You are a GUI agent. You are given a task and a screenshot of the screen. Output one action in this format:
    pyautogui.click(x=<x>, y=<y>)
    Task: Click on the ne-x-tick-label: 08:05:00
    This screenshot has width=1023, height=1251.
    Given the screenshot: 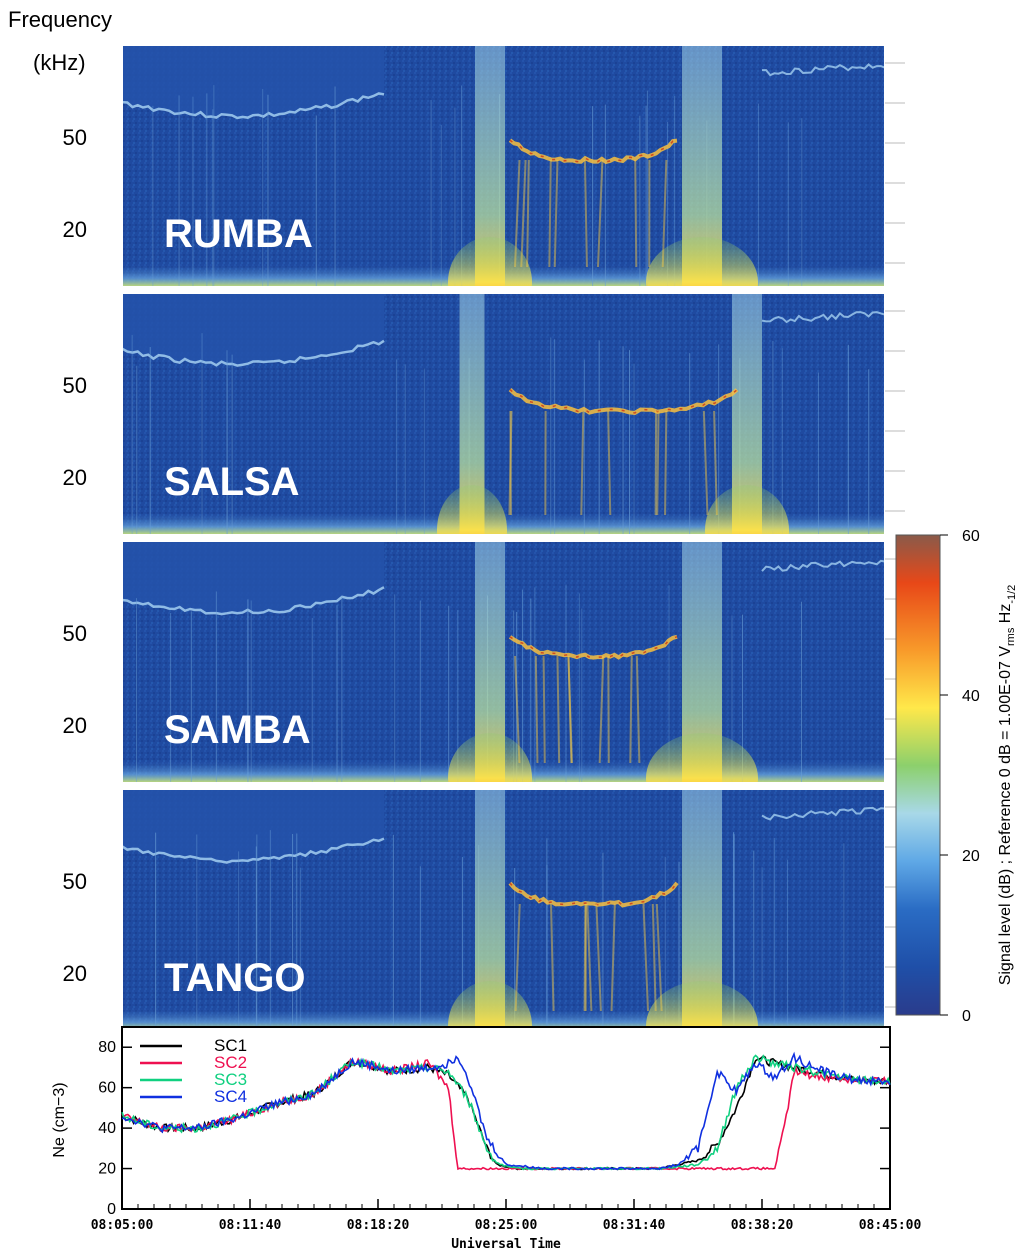 What is the action you would take?
    pyautogui.click(x=122, y=1225)
    